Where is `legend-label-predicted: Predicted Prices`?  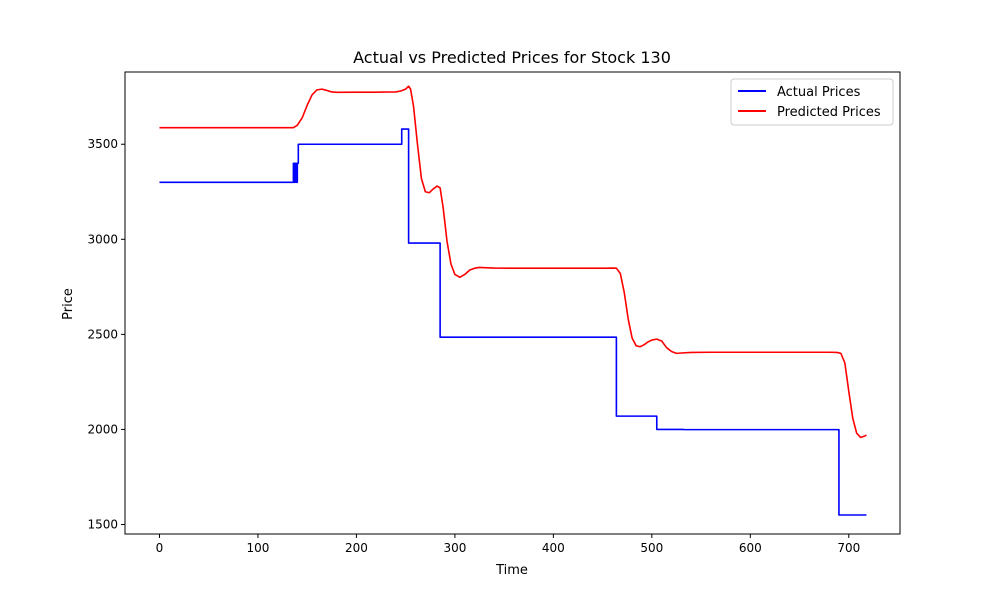 legend-label-predicted: Predicted Prices is located at coordinates (829, 112).